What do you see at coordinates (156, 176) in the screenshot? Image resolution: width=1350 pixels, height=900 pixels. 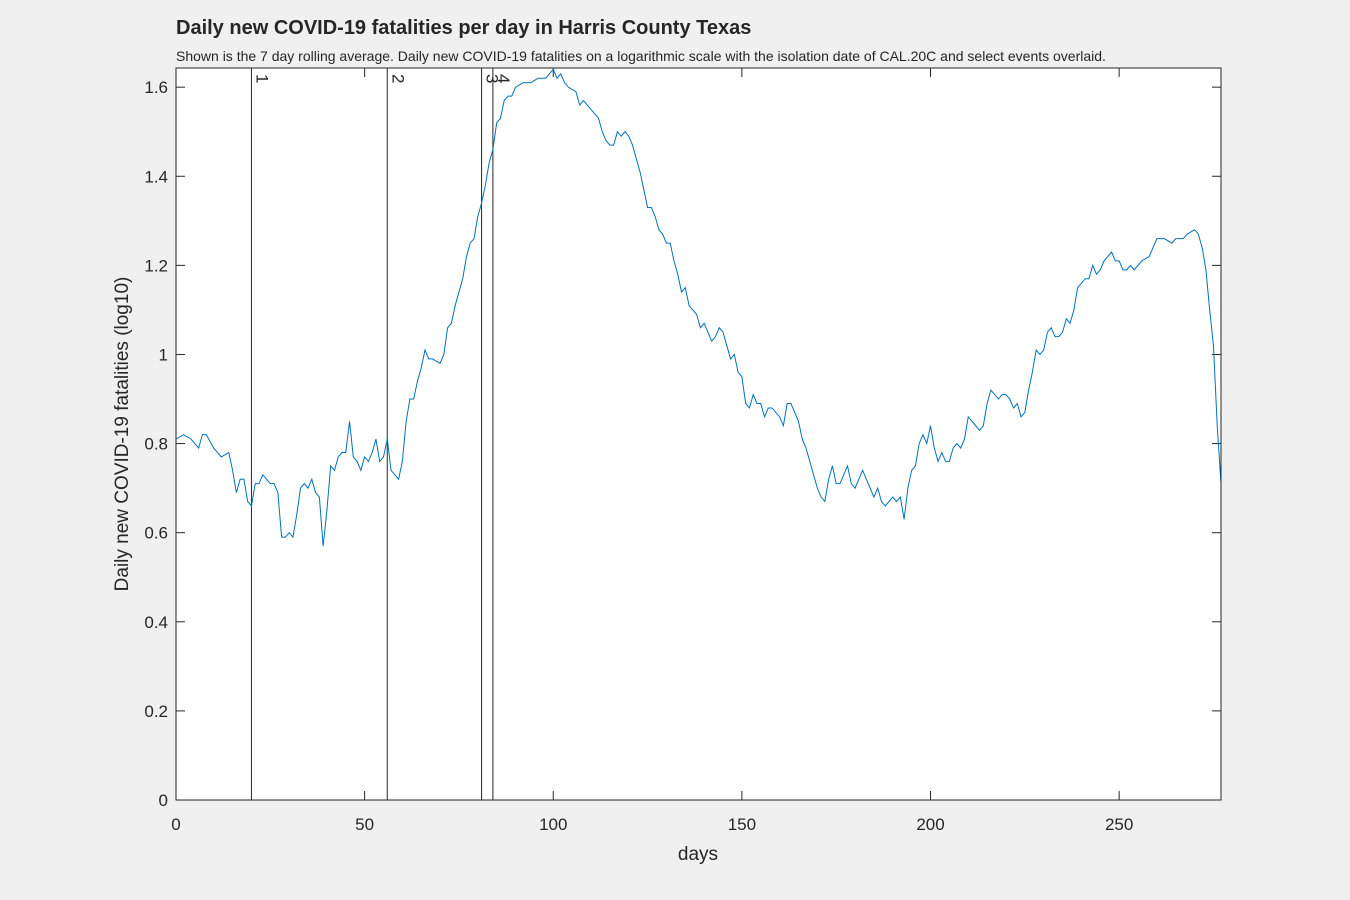 I see `y-tick-label: 1.4` at bounding box center [156, 176].